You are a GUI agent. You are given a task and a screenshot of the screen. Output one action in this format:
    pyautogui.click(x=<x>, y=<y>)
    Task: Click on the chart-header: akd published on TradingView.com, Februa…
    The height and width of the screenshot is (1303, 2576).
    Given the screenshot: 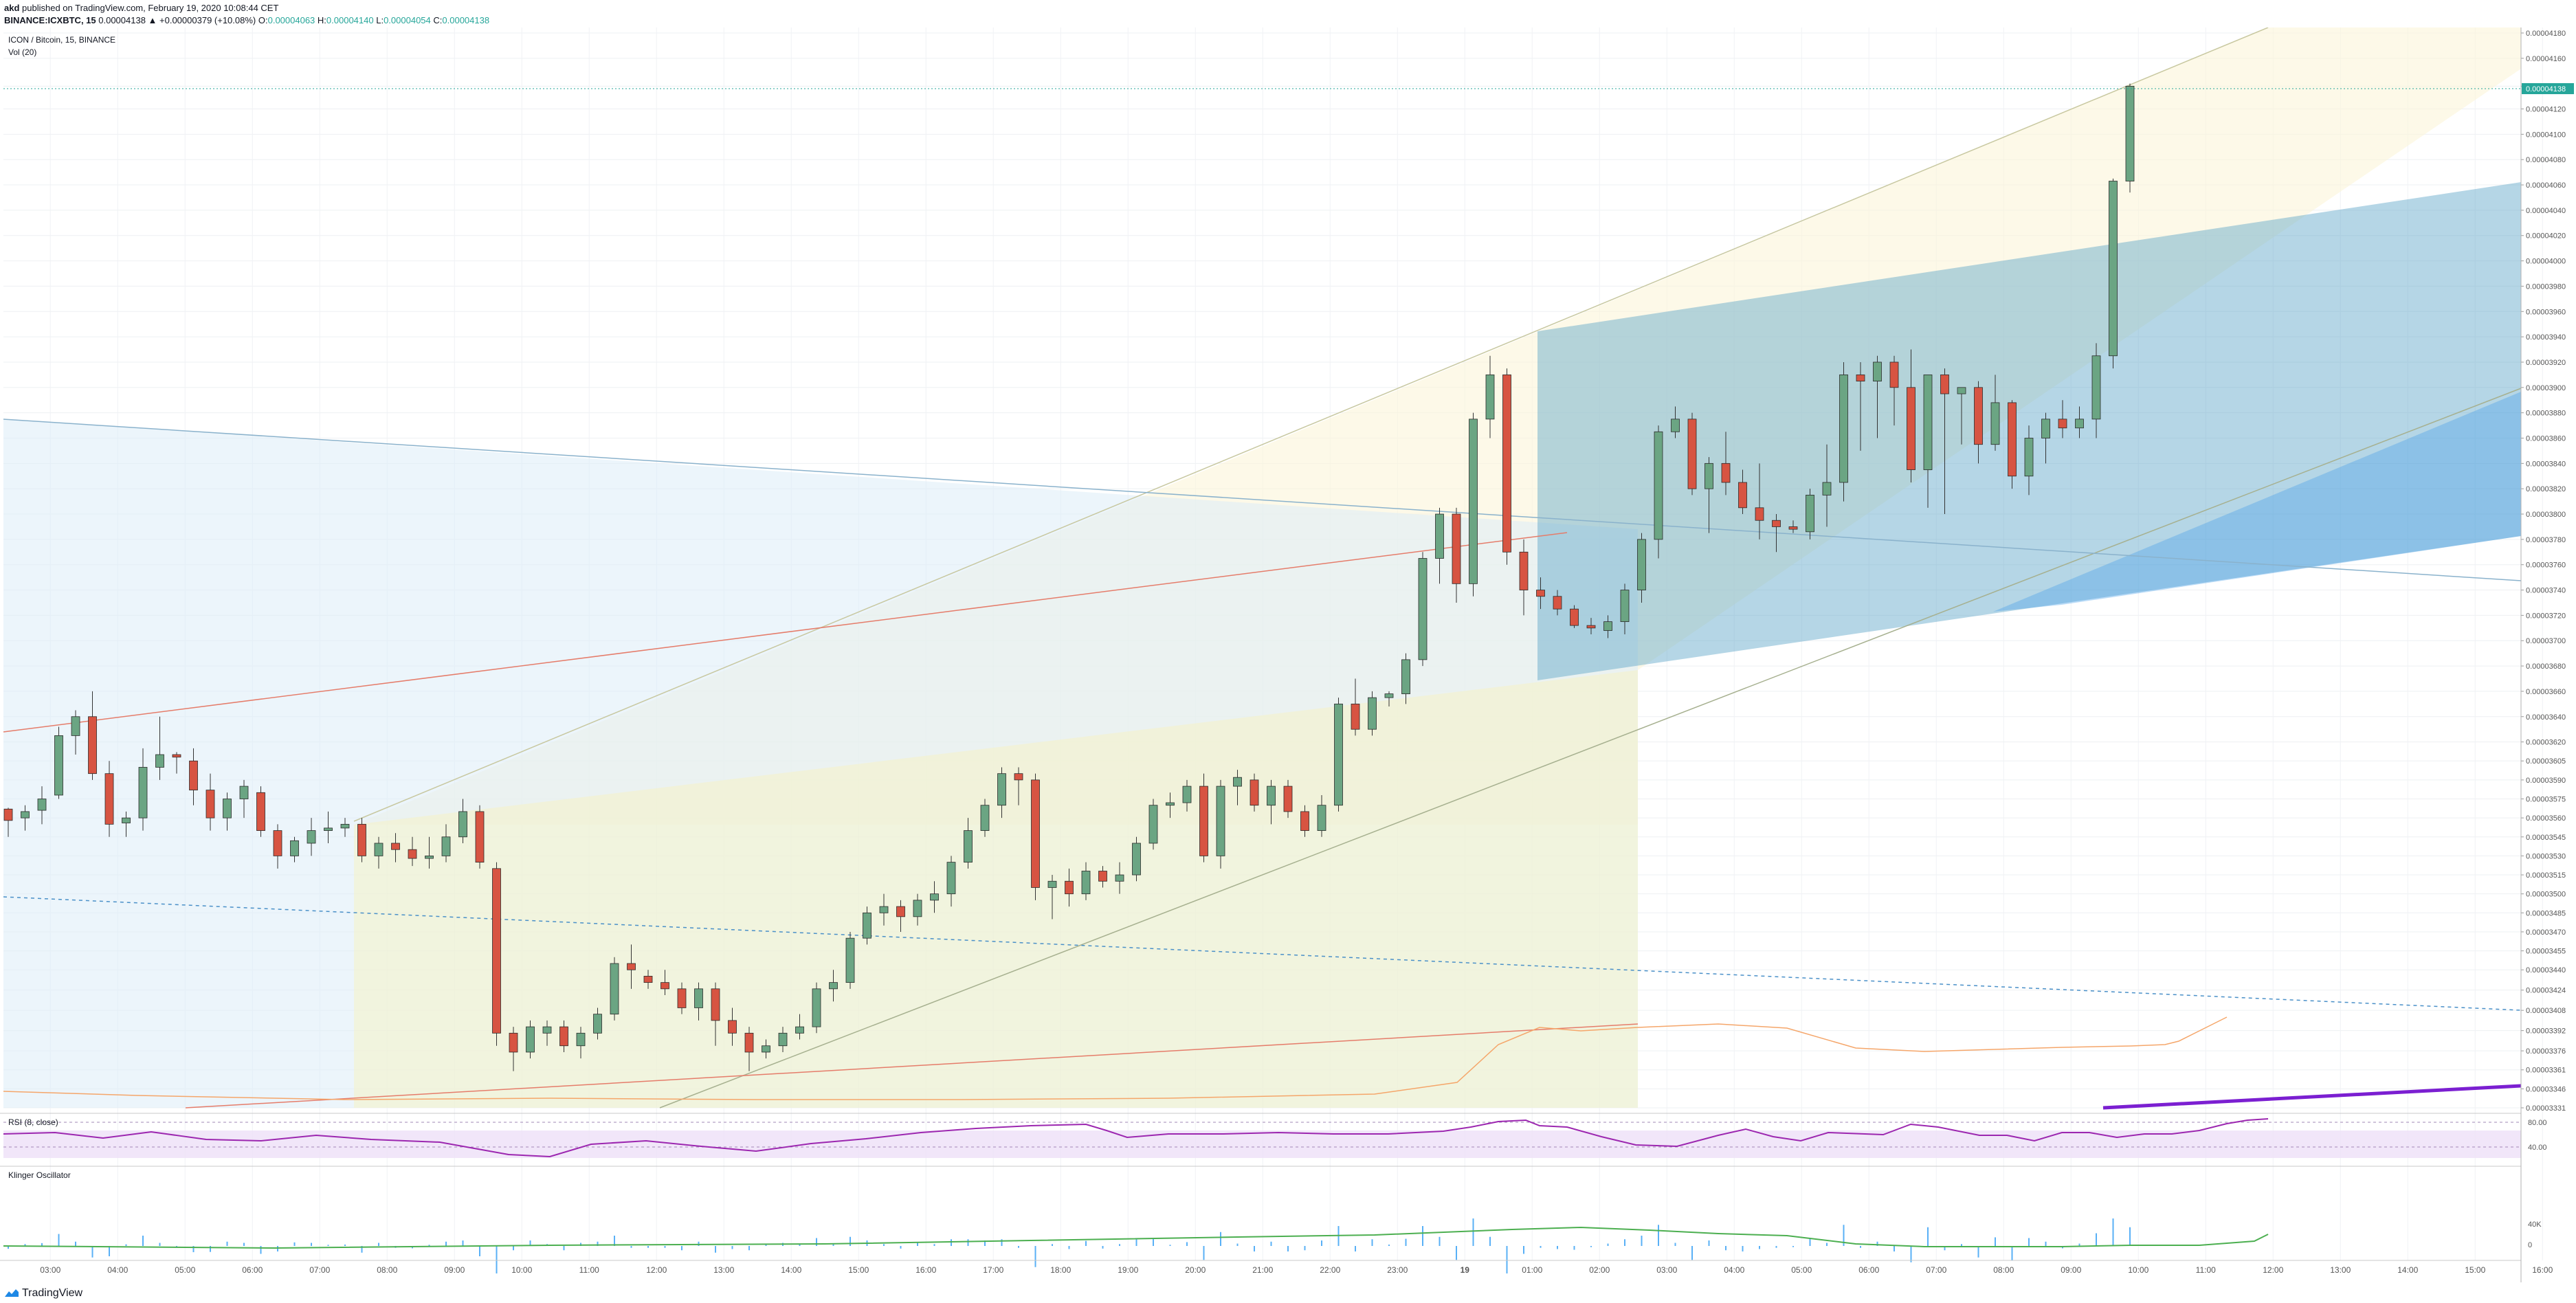 What is the action you would take?
    pyautogui.click(x=1288, y=13)
    